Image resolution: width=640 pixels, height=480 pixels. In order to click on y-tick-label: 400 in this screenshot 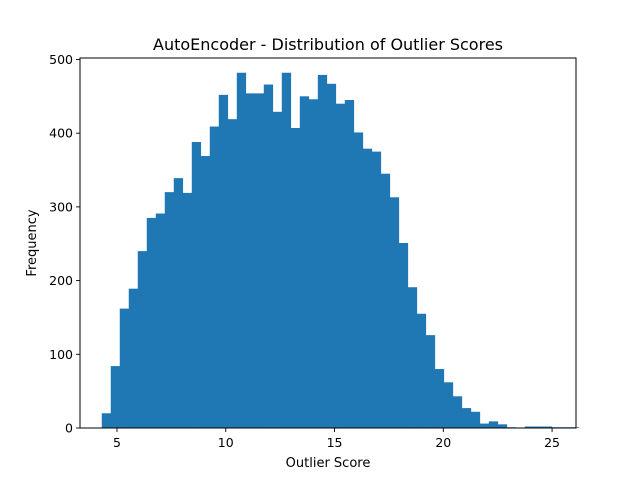, I will do `click(61, 133)`.